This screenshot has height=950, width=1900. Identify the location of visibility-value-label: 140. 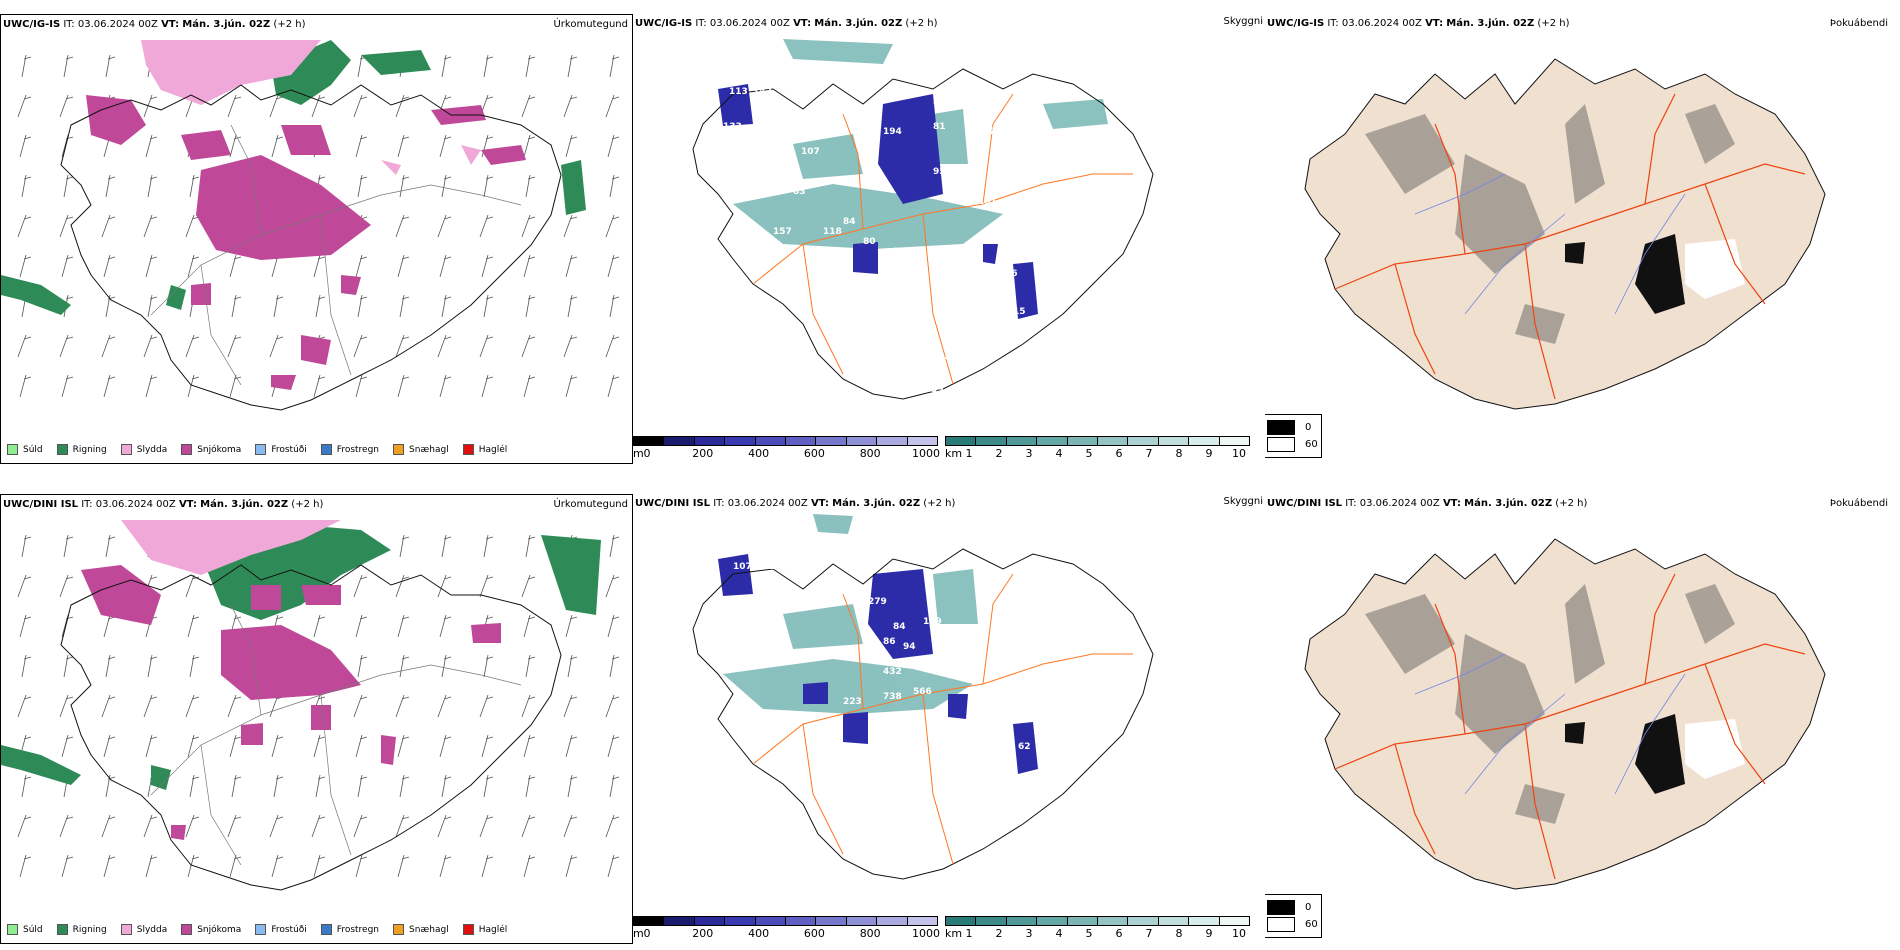
(797, 597).